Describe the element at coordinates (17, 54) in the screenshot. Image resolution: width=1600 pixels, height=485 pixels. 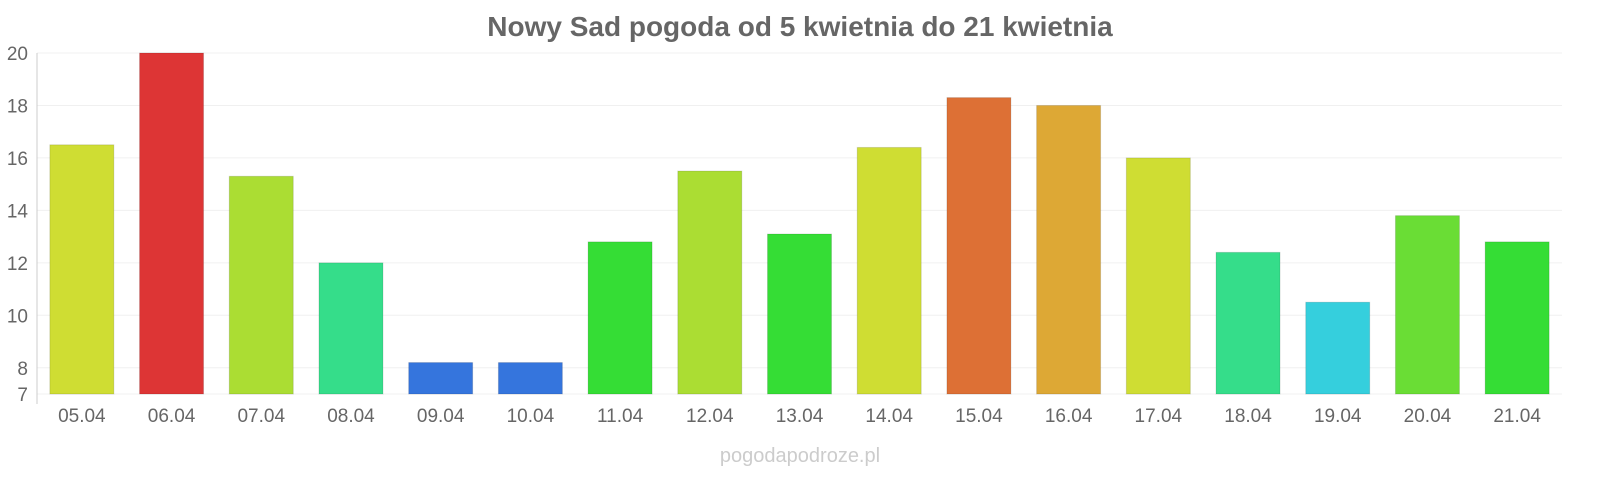
I see `y-tick-label: 20` at that location.